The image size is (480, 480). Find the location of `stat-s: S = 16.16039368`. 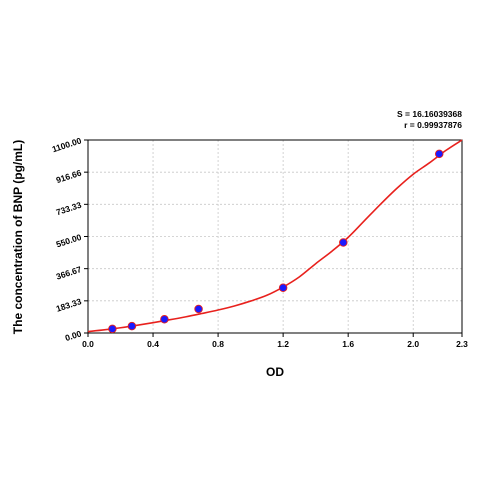

stat-s: S = 16.16039368 is located at coordinates (429, 114).